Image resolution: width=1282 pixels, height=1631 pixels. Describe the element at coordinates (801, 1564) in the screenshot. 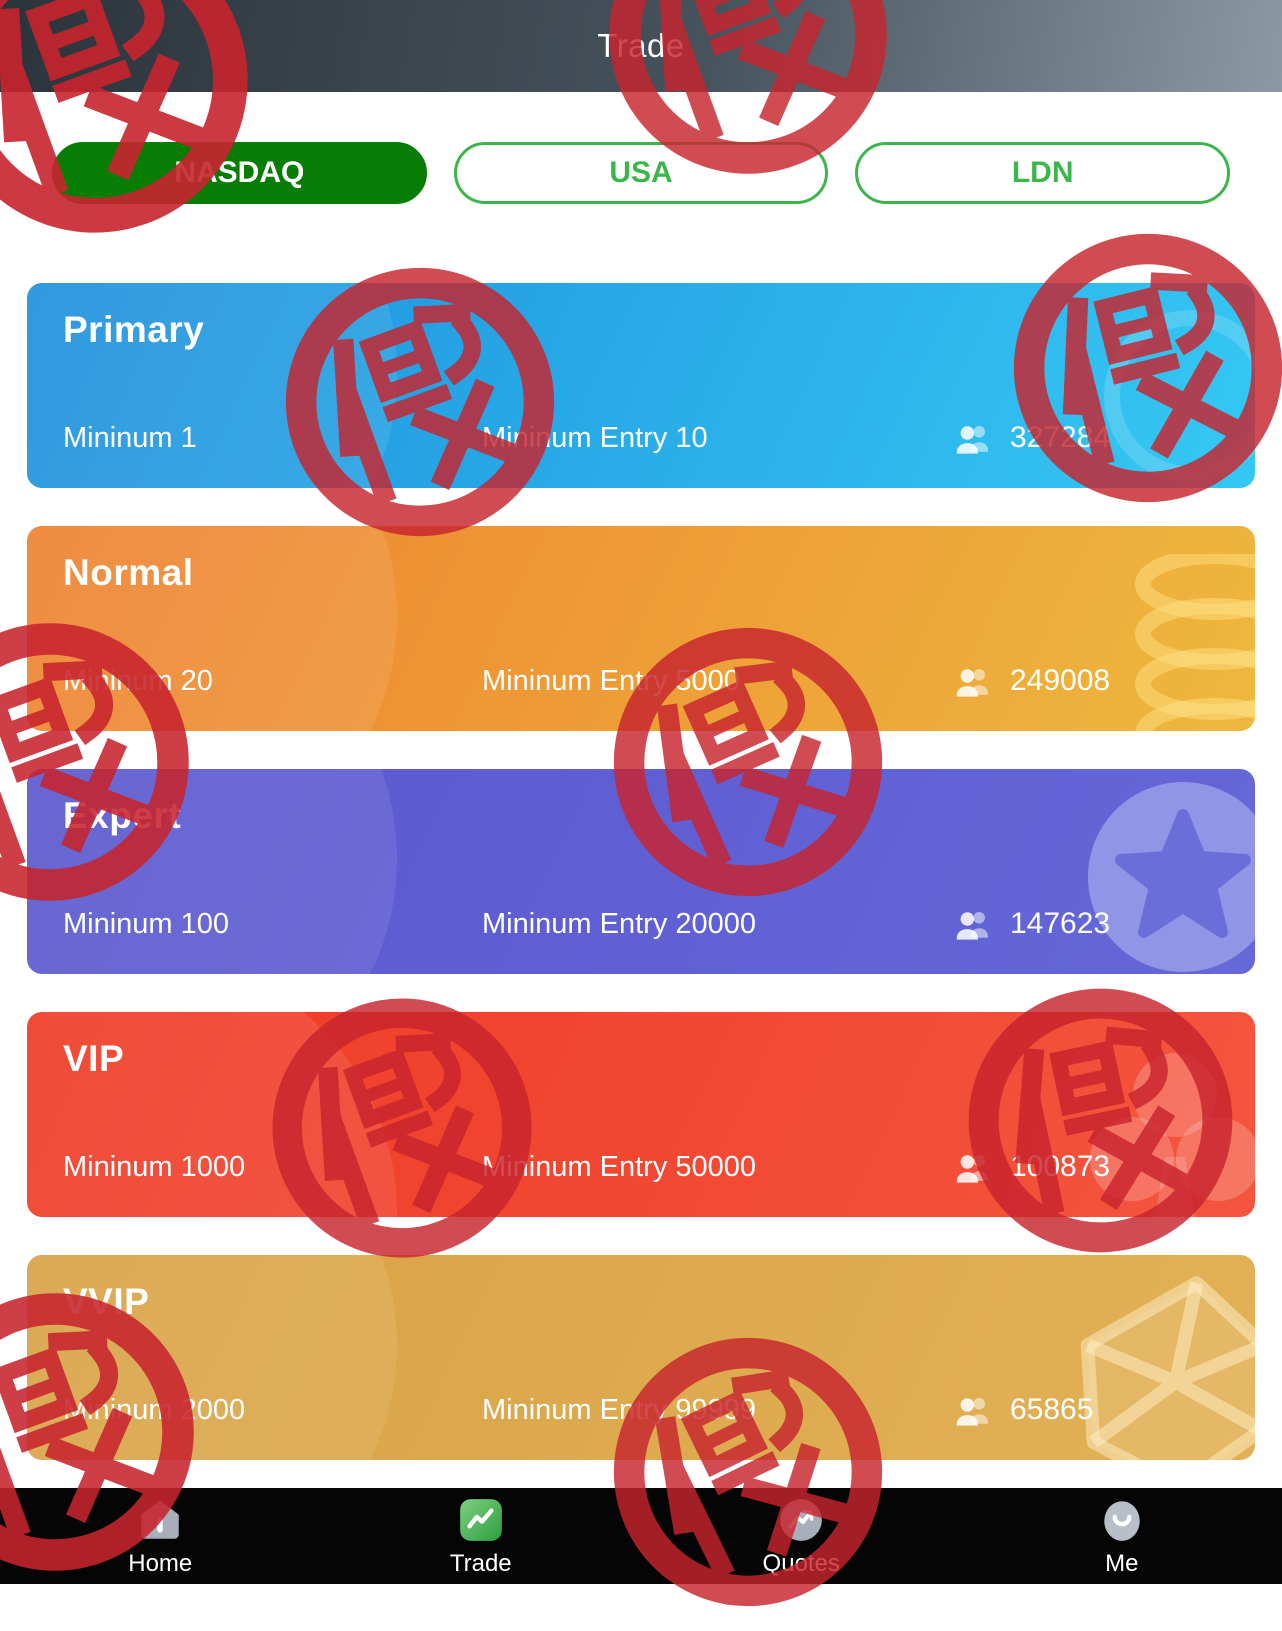

I see `nav-label: Quotes` at that location.